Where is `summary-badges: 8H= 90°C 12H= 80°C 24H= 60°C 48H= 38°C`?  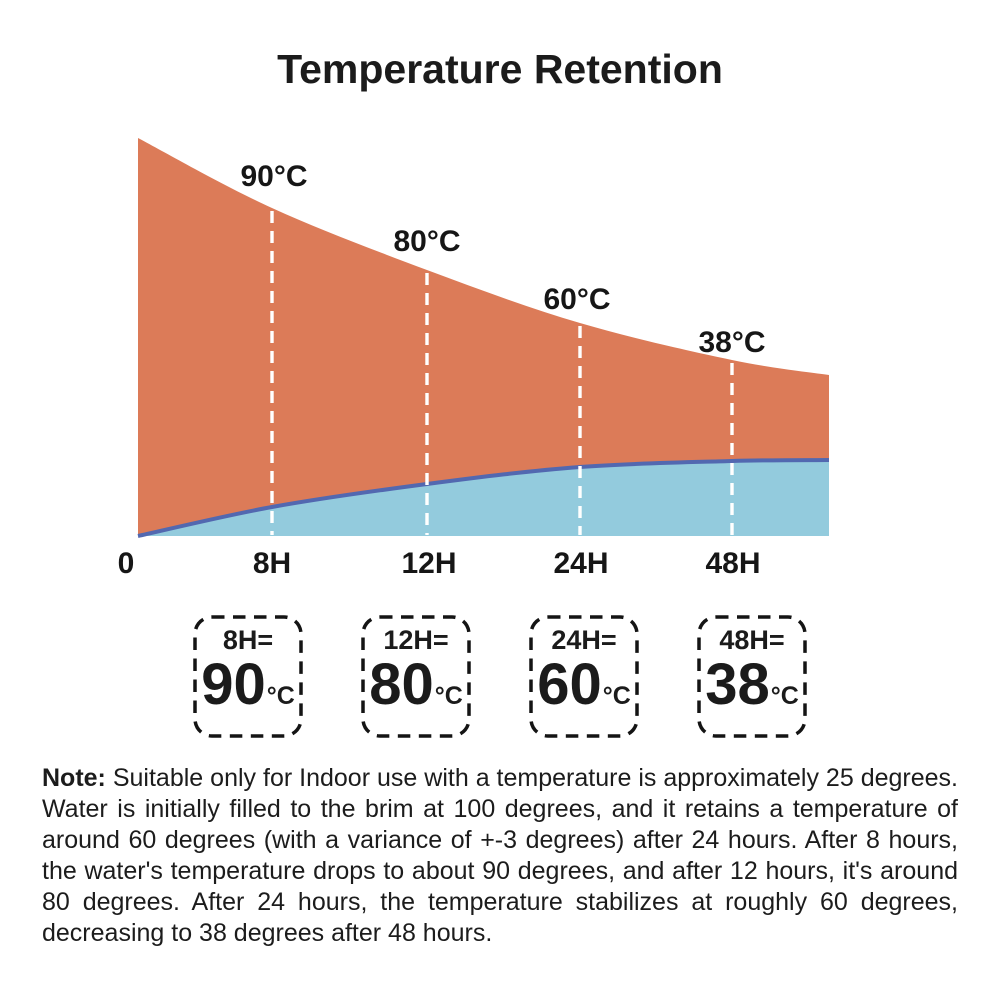
summary-badges: 8H= 90°C 12H= 80°C 24H= 60°C 48H= 38°C is located at coordinates (500, 676).